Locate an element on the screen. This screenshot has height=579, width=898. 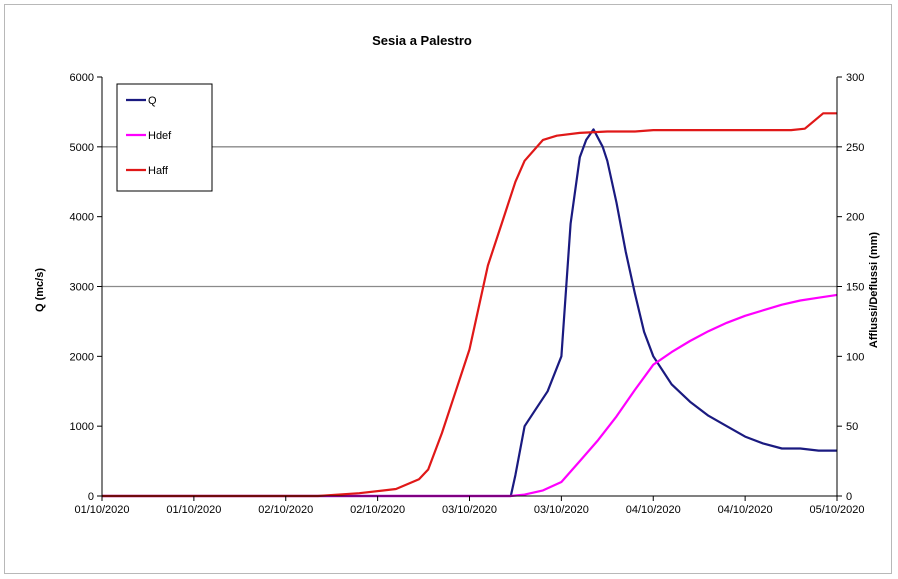
y-axis-label-right: Afflussi/Deflussi (mm) is located at coordinates (874, 290).